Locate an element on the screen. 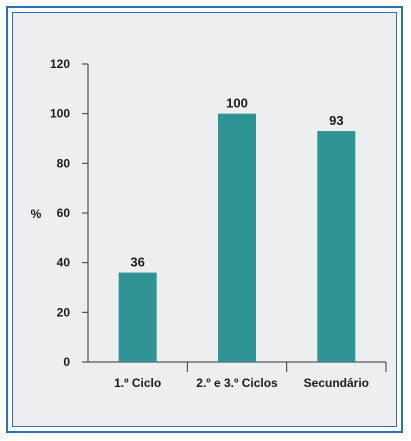 This screenshot has width=411, height=441. y-tick-label: 100 is located at coordinates (60, 114).